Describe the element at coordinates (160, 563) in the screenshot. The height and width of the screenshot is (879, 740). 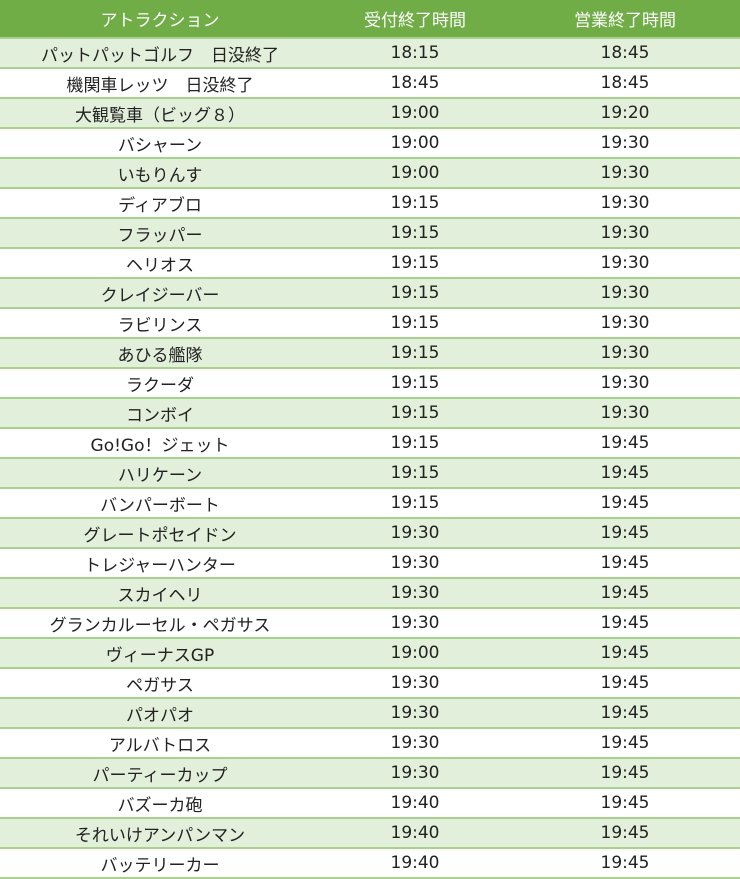
I see `attraction-name: トレジャーハンター` at that location.